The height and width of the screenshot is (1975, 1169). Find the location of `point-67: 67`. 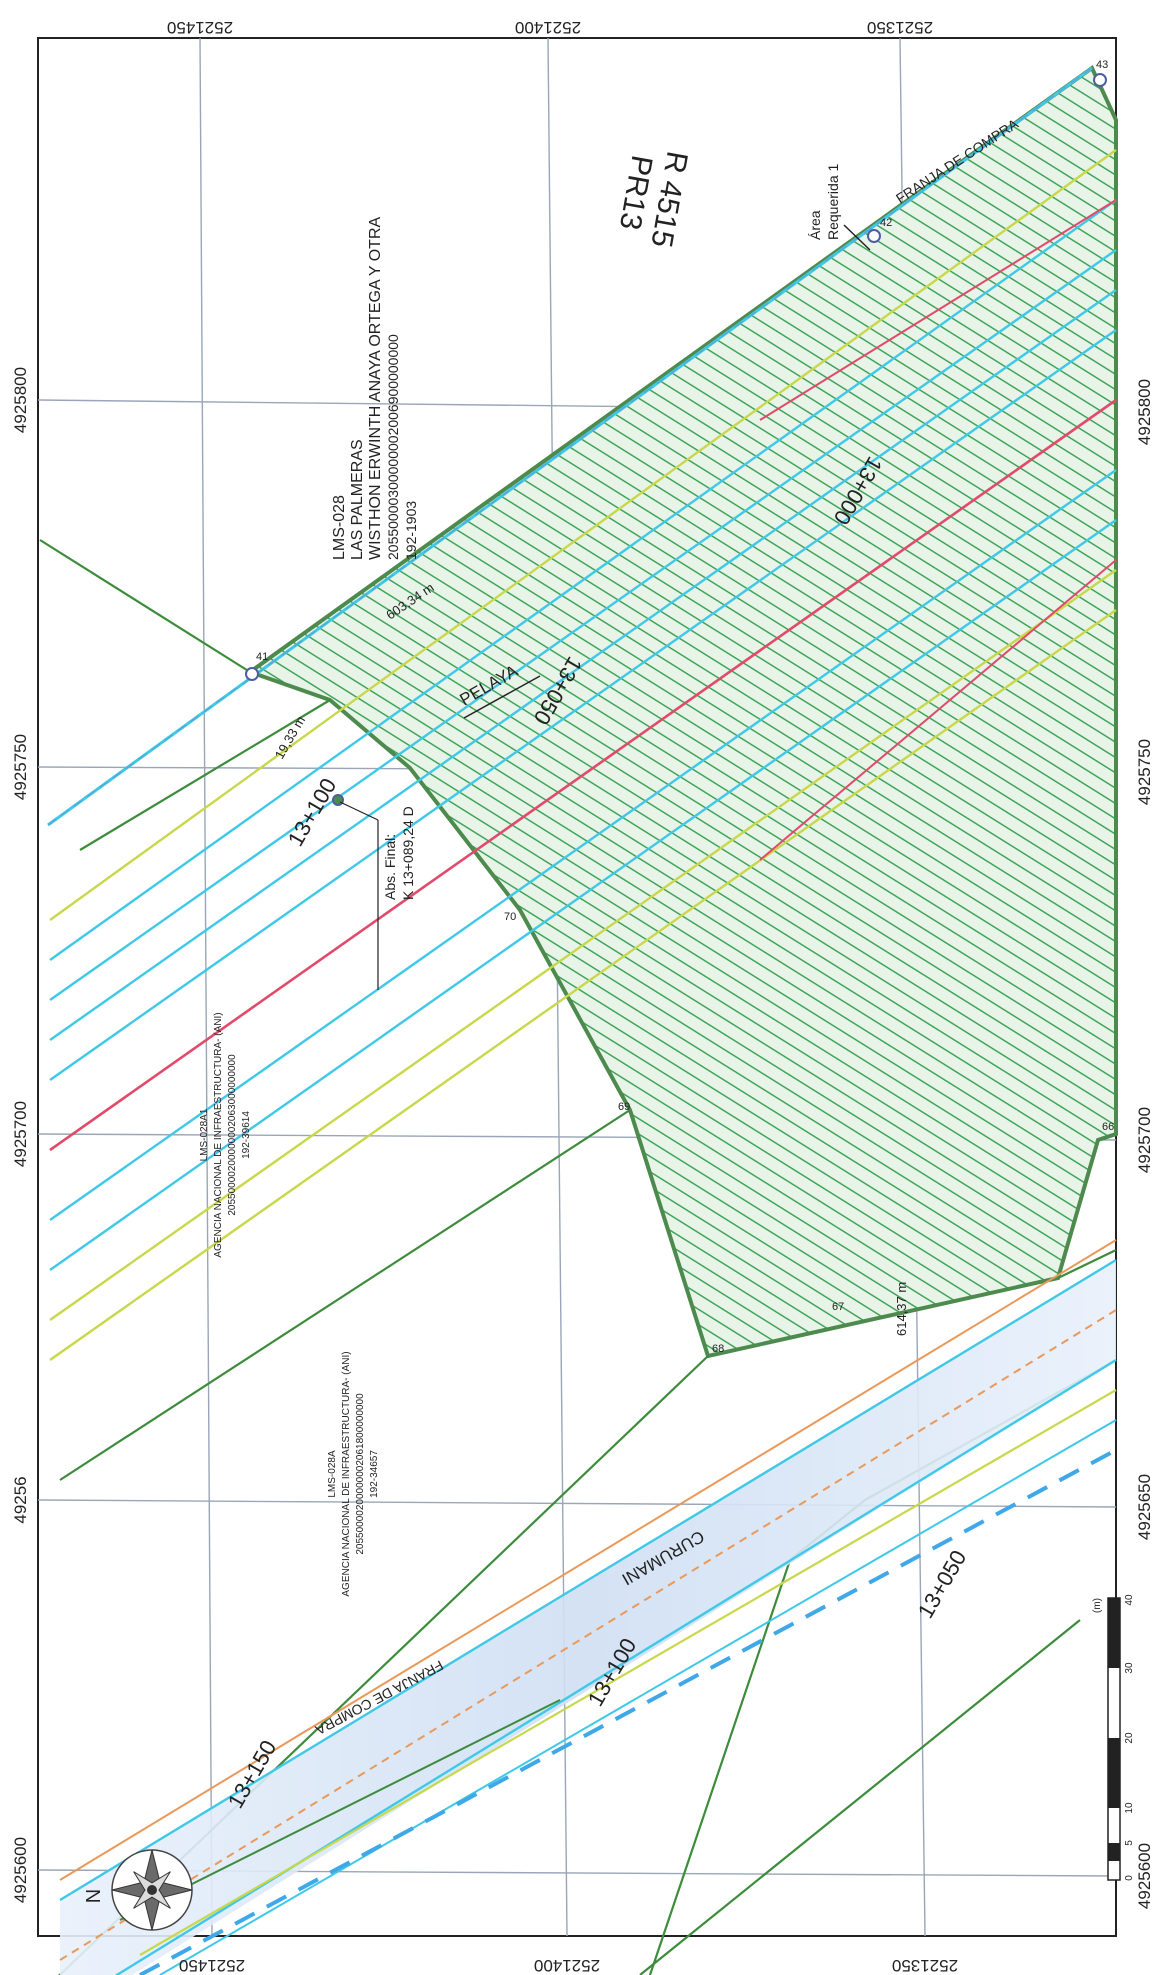

point-67: 67 is located at coordinates (838, 1307).